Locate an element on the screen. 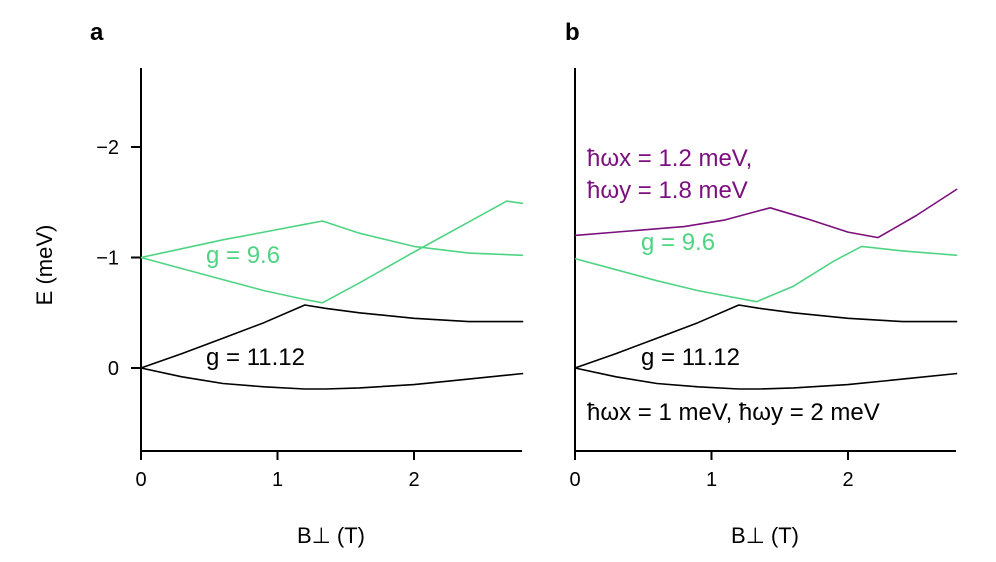 Image resolution: width=996 pixels, height=562 pixels. annotation-g96-b: g = 9.6 is located at coordinates (678, 242).